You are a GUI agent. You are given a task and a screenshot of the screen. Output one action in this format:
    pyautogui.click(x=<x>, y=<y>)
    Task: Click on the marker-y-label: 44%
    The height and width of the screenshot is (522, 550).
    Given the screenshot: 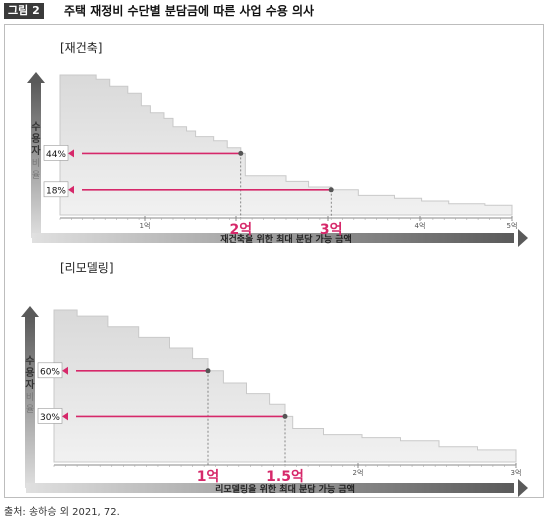 What is the action you would take?
    pyautogui.click(x=56, y=155)
    